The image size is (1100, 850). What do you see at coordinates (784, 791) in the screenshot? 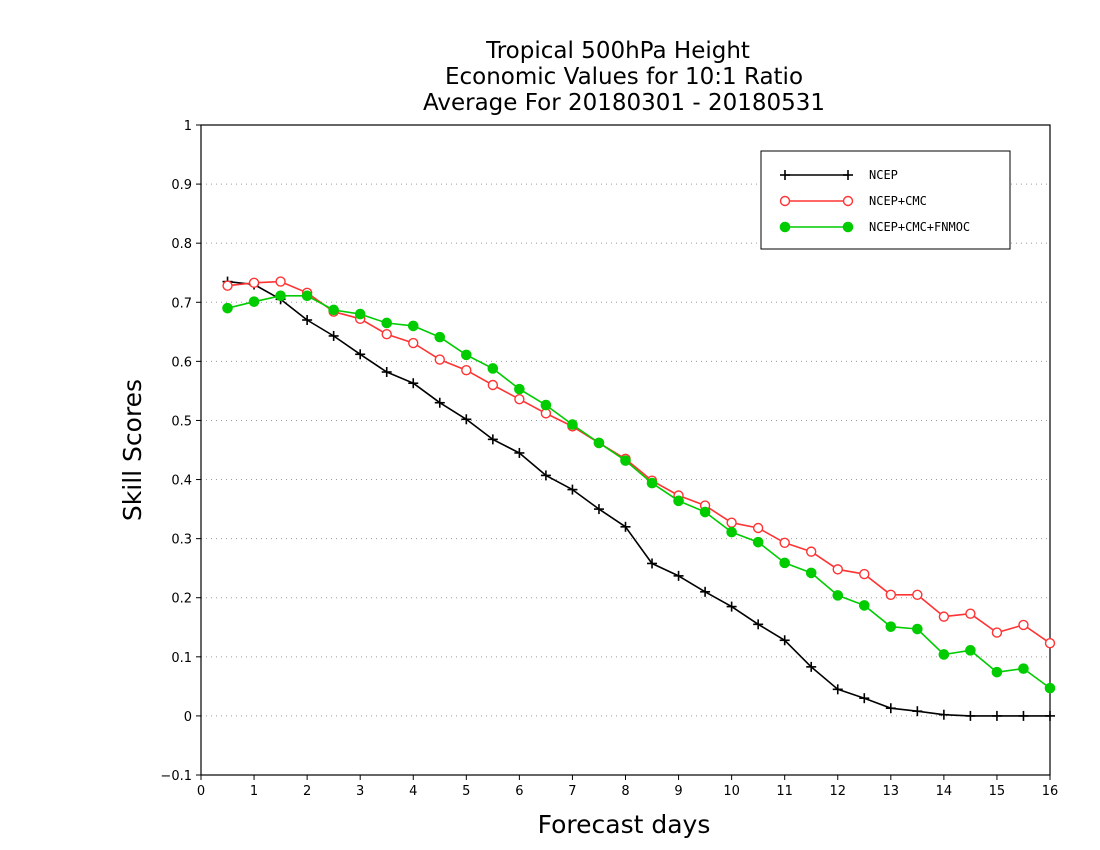
I see `x-tick-label: 11` at bounding box center [784, 791].